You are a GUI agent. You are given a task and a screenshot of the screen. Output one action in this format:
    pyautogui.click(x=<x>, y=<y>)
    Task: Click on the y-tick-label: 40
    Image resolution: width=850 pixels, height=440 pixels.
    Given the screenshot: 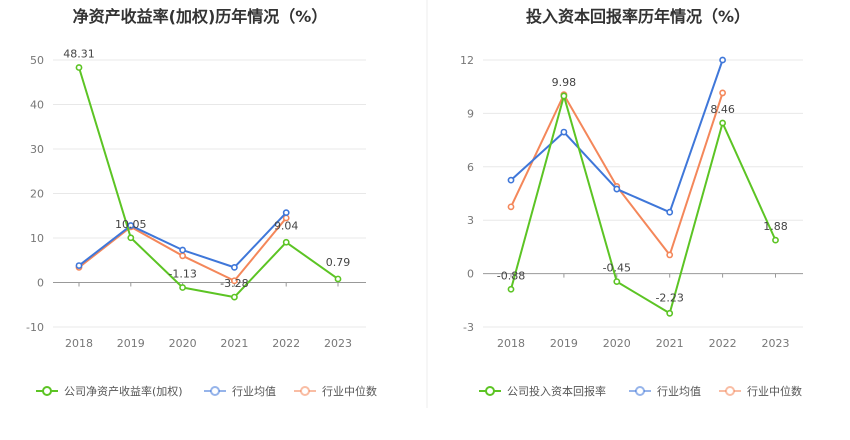 What is the action you would take?
    pyautogui.click(x=37, y=105)
    